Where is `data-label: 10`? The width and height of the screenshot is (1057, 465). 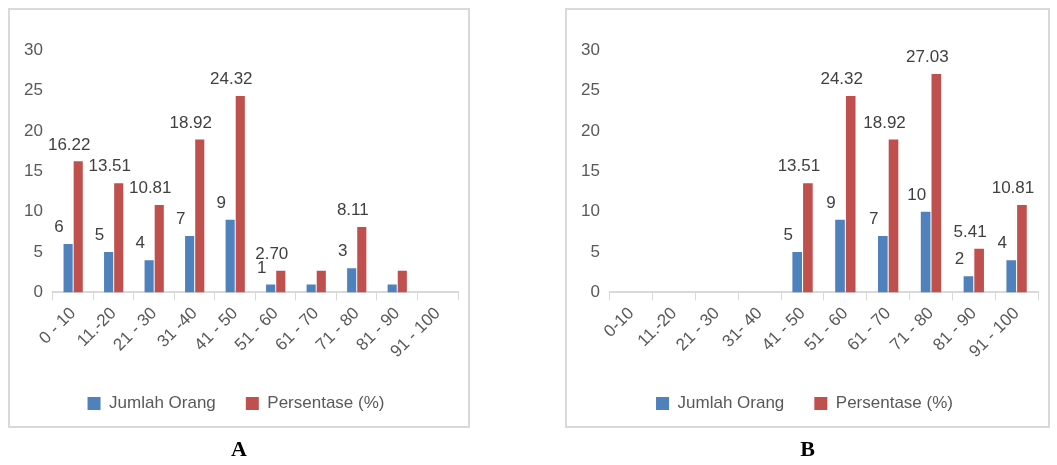 data-label: 10 is located at coordinates (917, 194).